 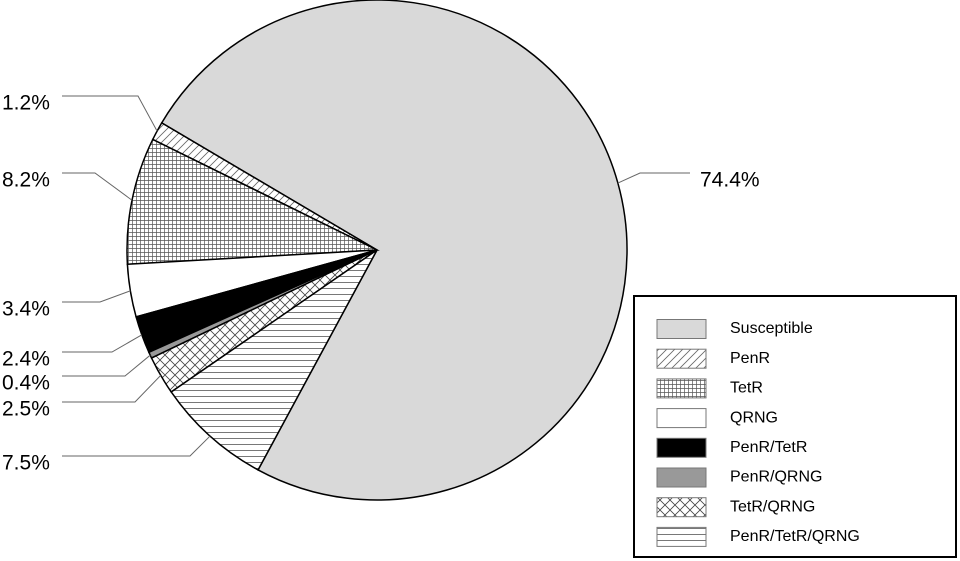 What do you see at coordinates (730, 180) in the screenshot?
I see `data-label: 74.4%` at bounding box center [730, 180].